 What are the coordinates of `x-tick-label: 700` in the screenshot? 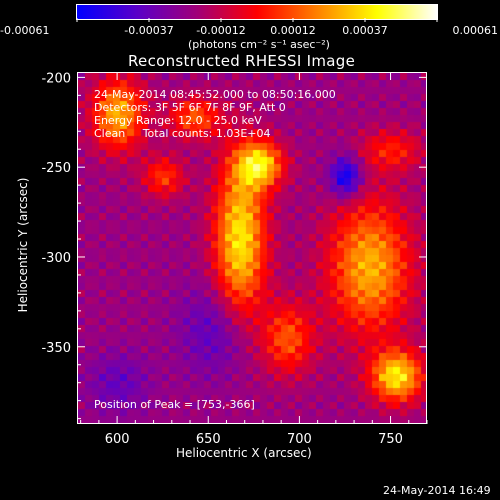 It's located at (299, 439).